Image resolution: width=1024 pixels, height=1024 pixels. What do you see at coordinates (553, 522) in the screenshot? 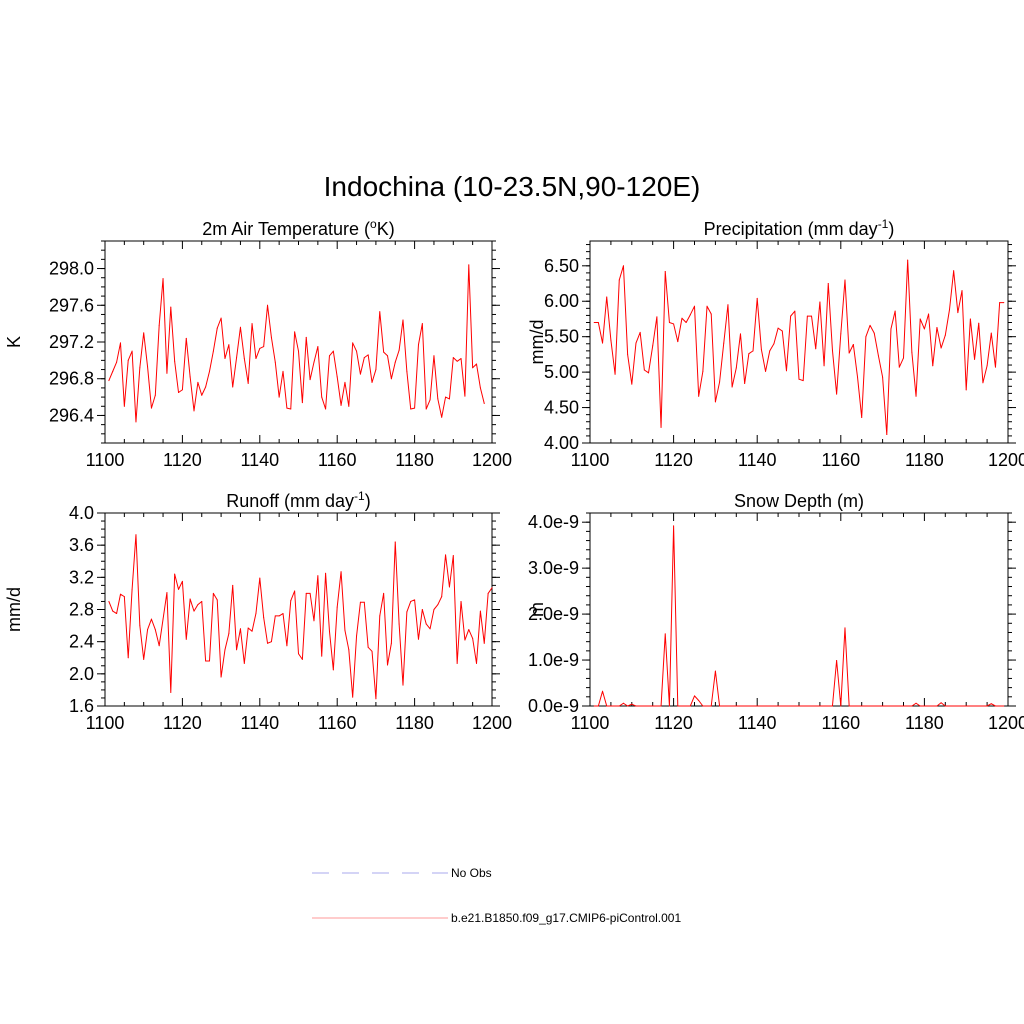
I see `y-tick-label: 4.0e-9` at bounding box center [553, 522].